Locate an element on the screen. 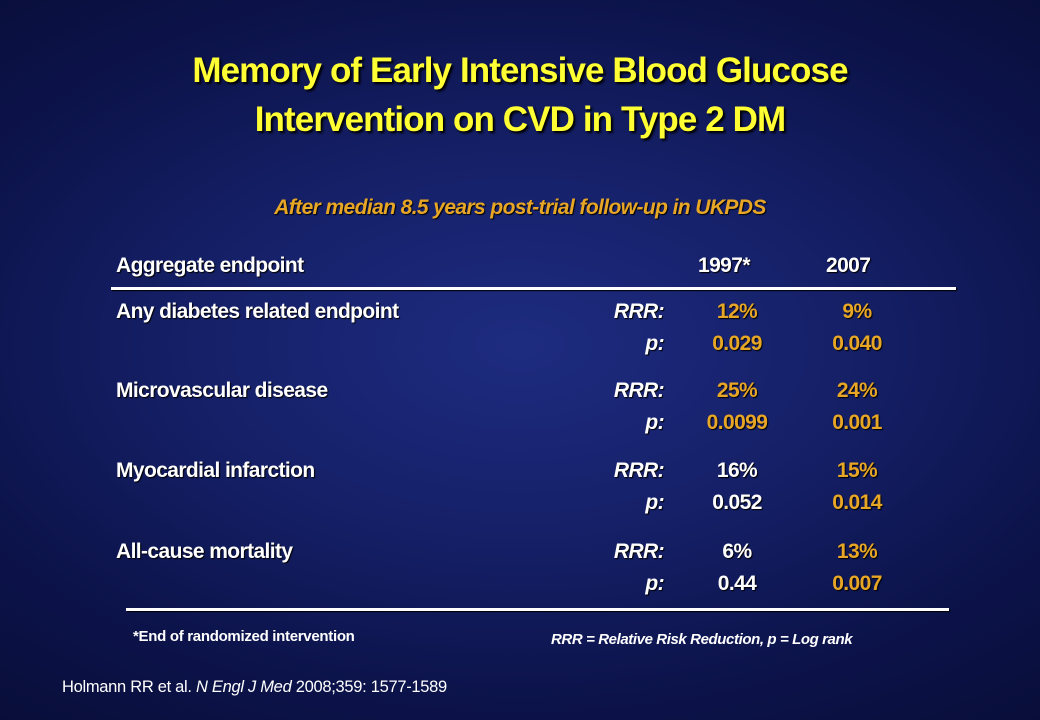  p-2007-value: 0.040 is located at coordinates (857, 343).